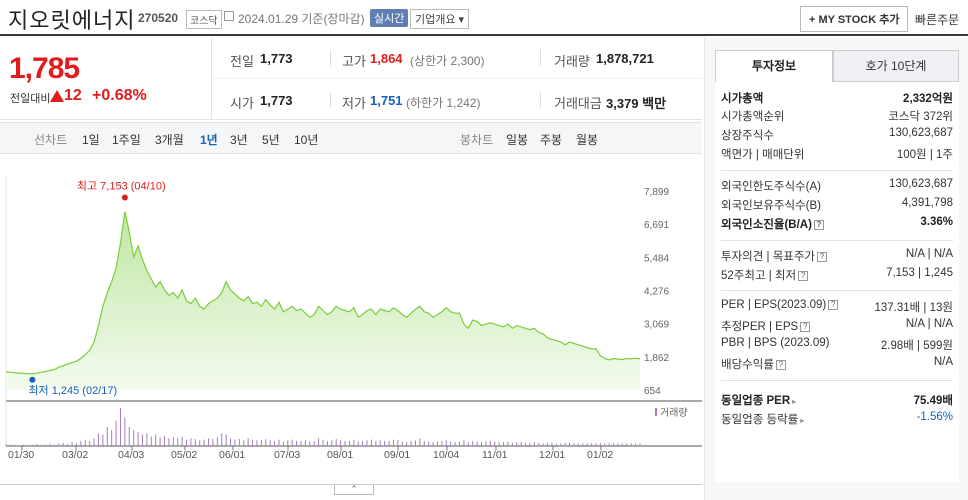 Image resolution: width=968 pixels, height=500 pixels. I want to click on tab-weekly: 주봉, so click(551, 140).